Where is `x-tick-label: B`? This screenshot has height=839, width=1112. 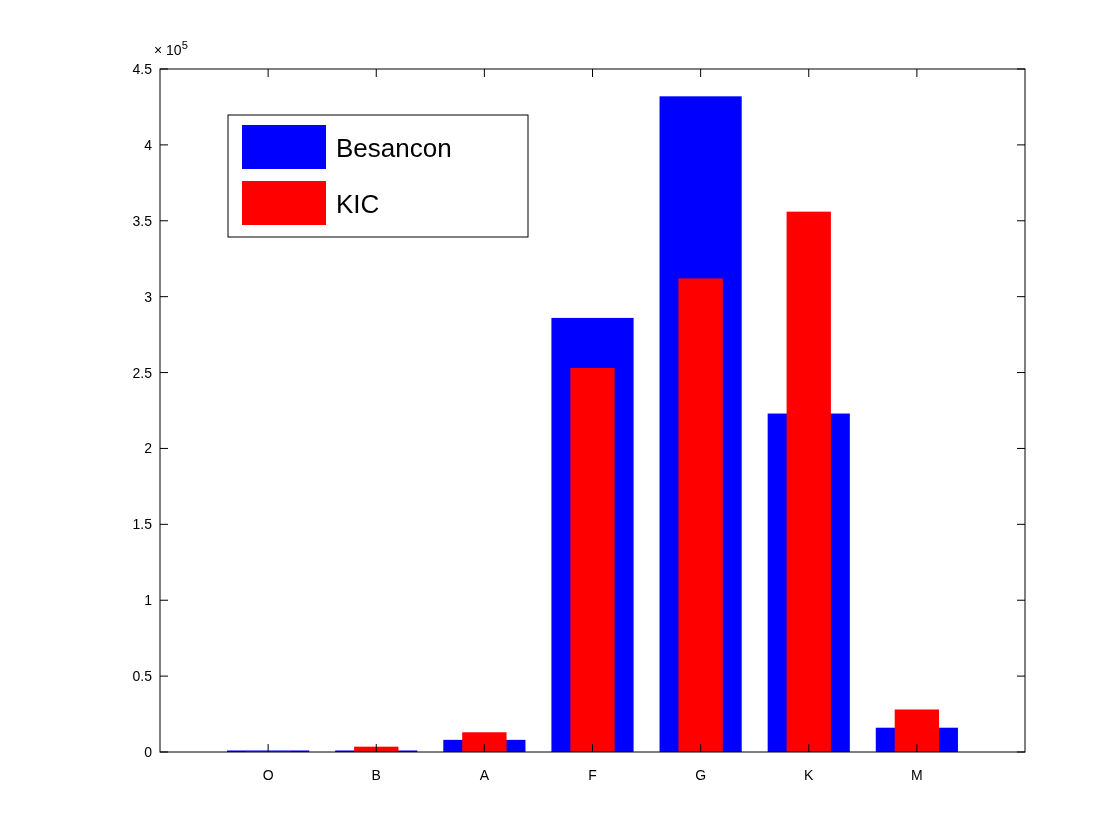 x-tick-label: B is located at coordinates (376, 775).